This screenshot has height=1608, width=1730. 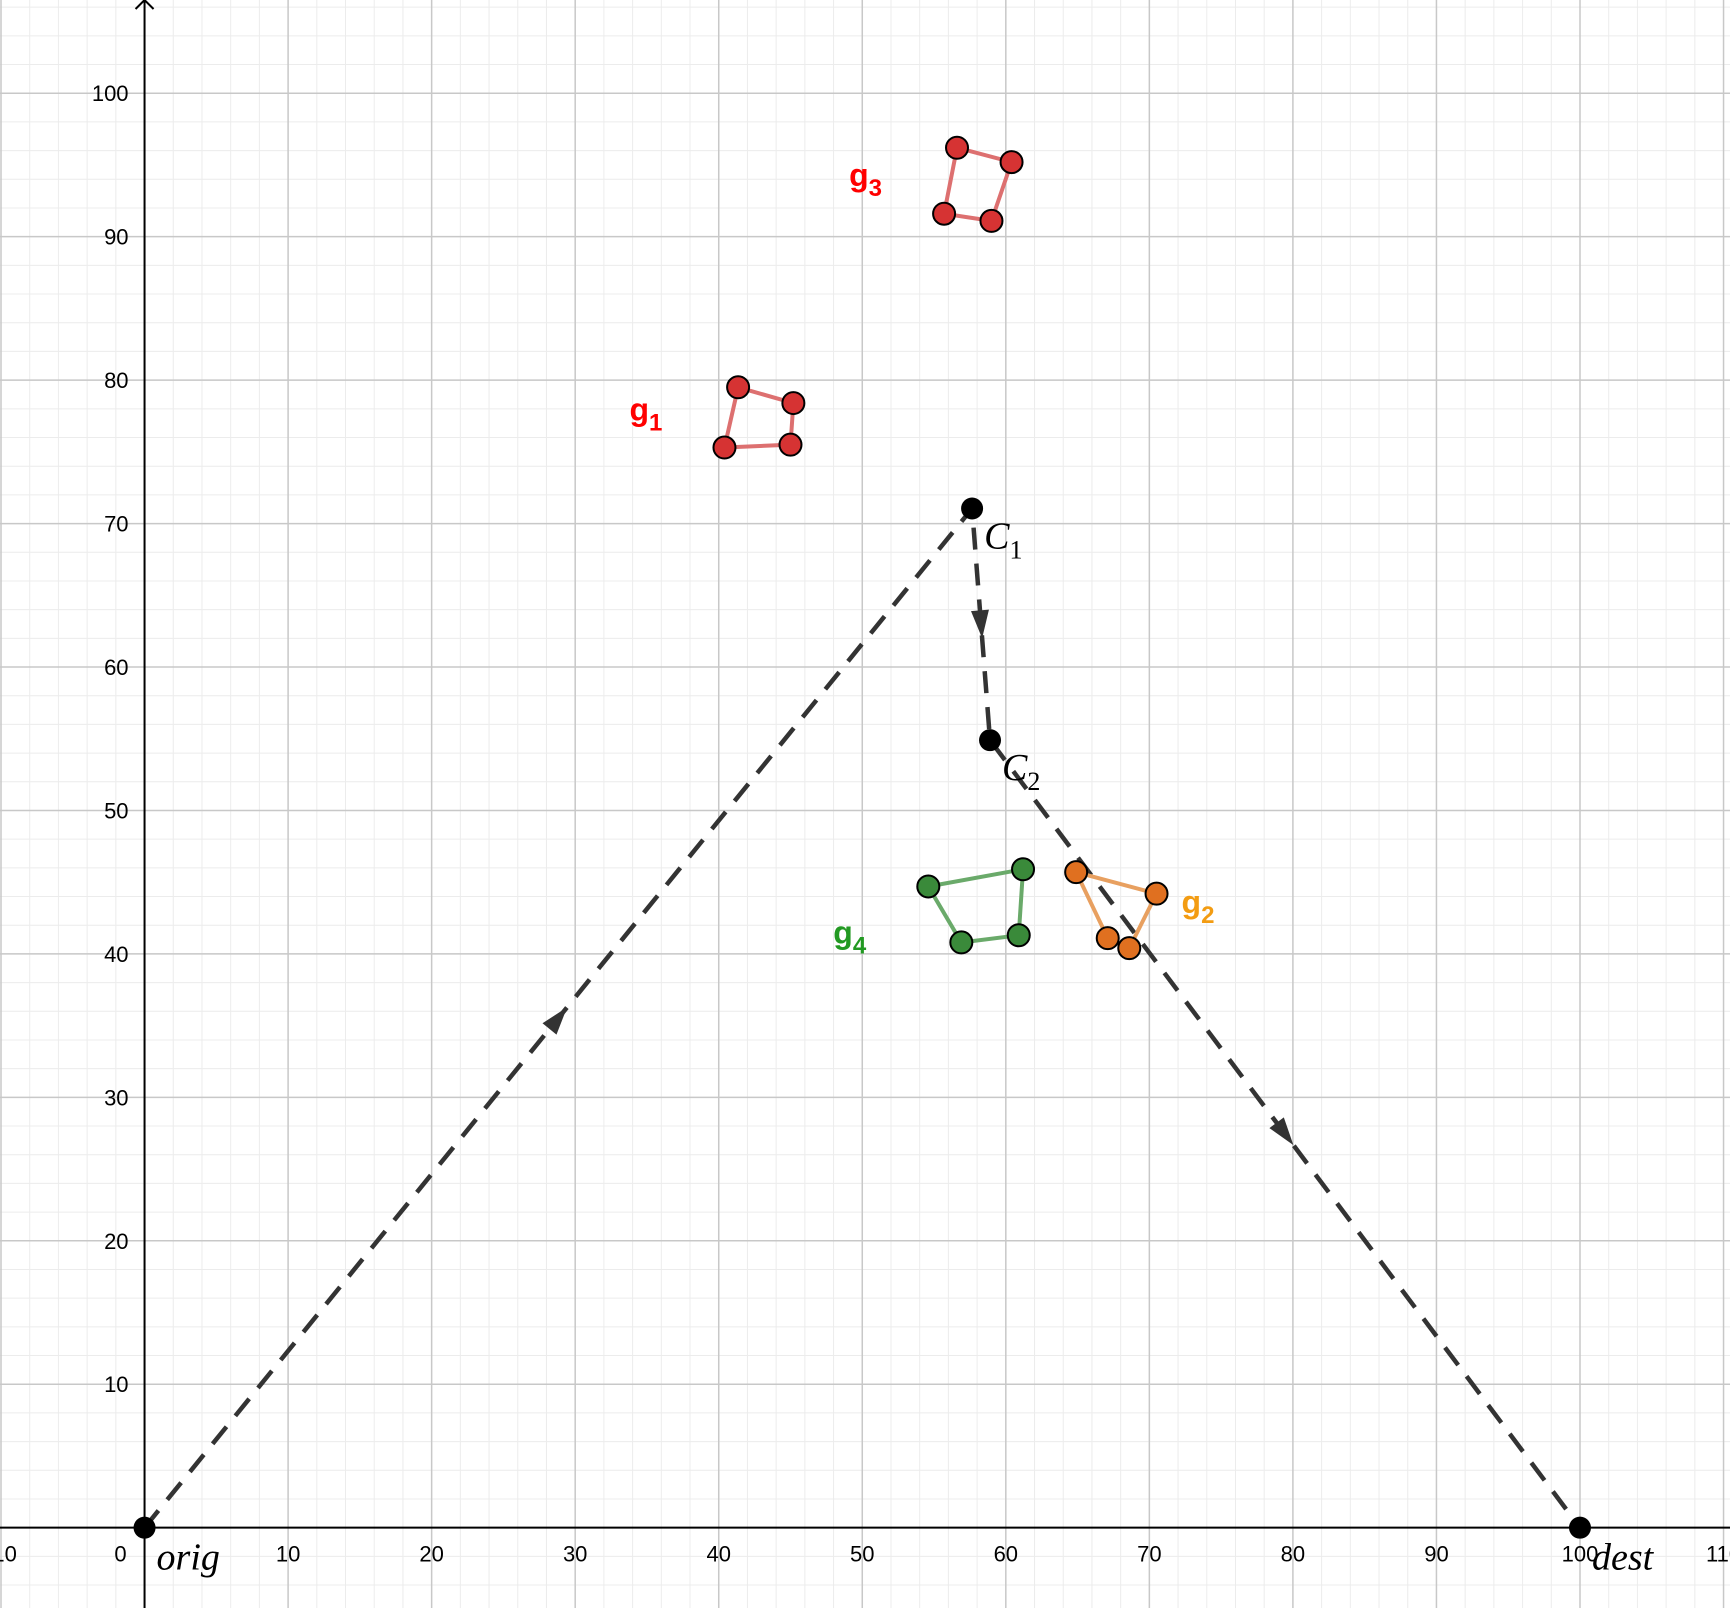 What do you see at coordinates (8, 1554) in the screenshot?
I see `x-tick-label: -10` at bounding box center [8, 1554].